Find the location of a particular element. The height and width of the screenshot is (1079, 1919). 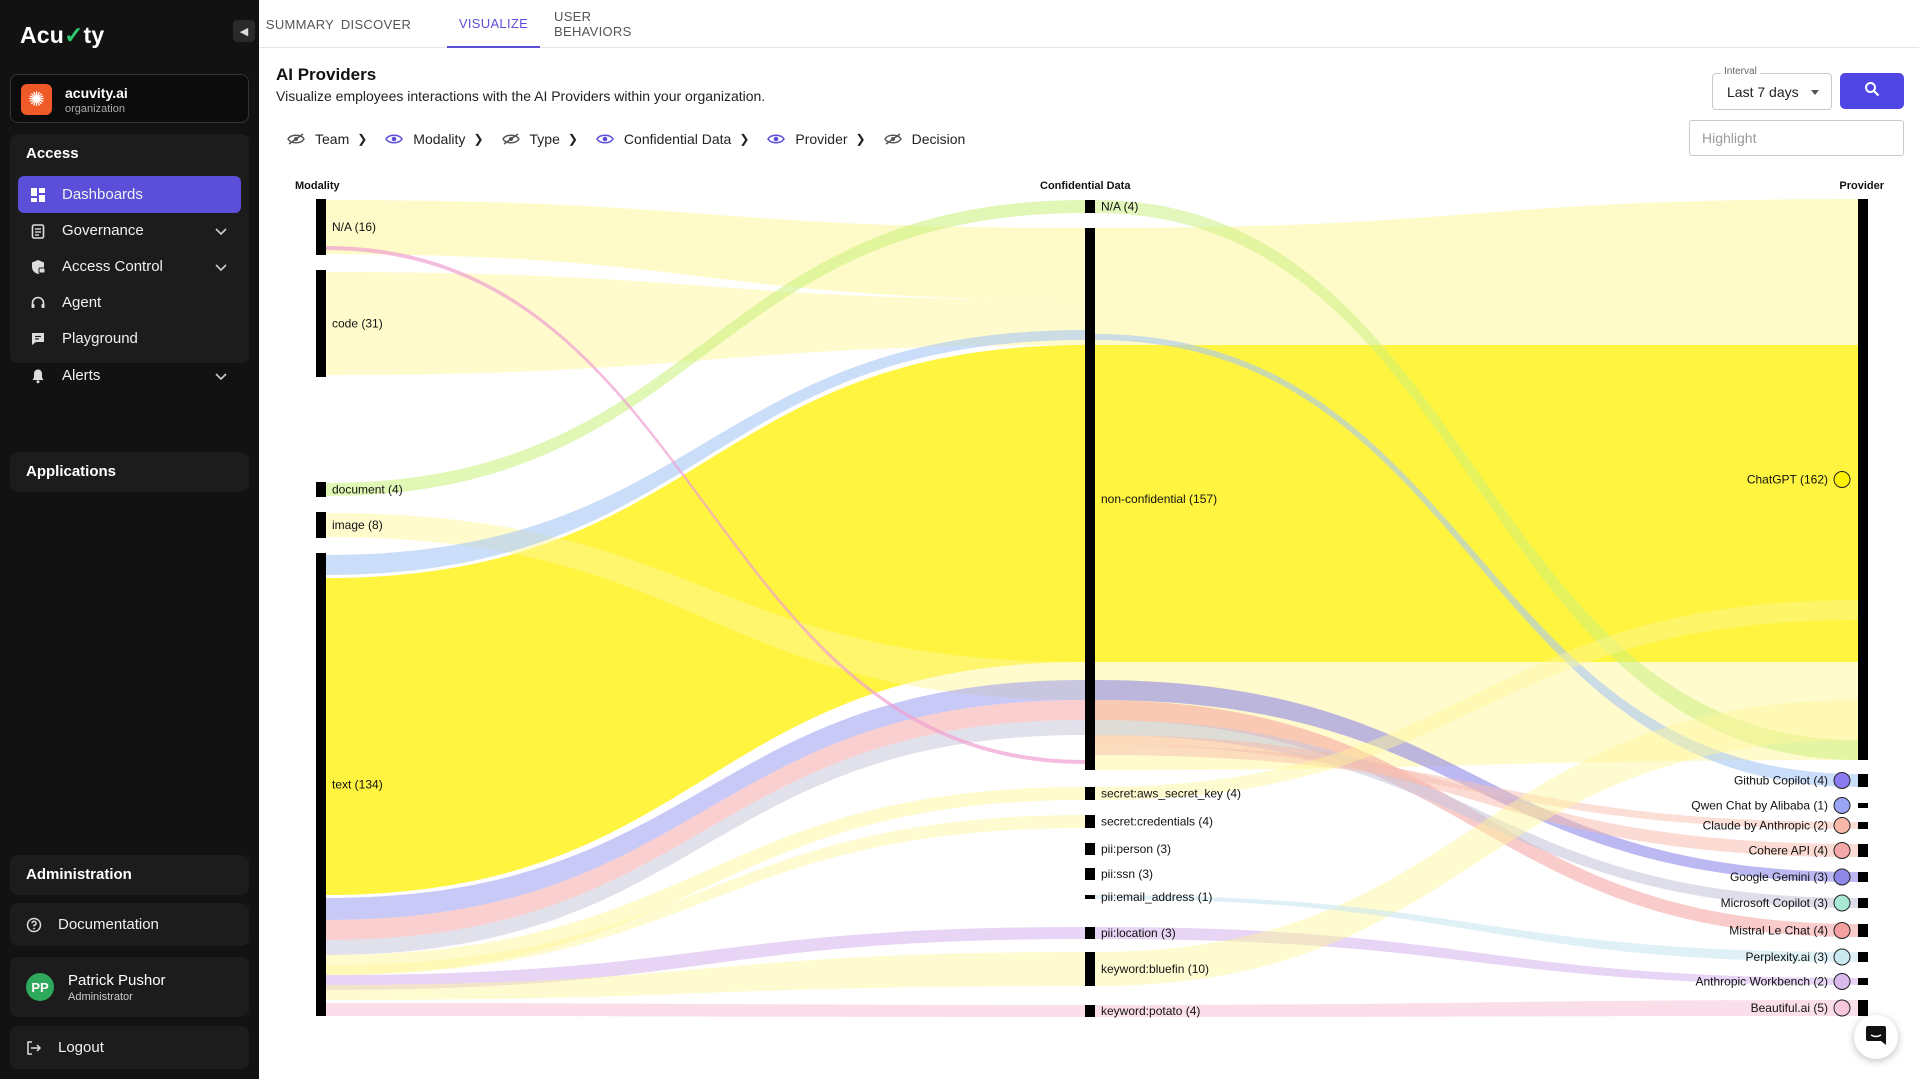

sankey-flow-cohere is located at coordinates (1476, 796).